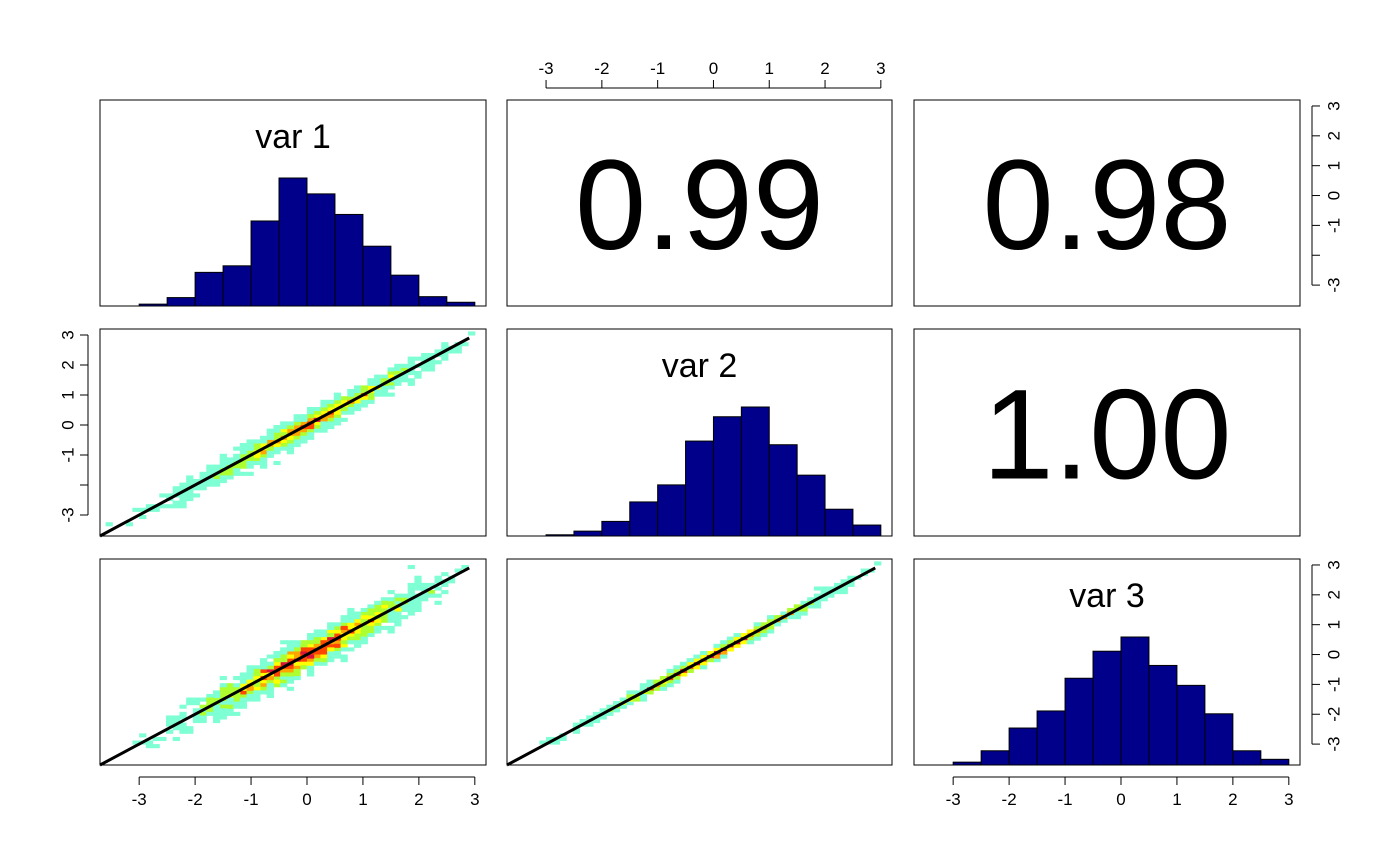  Describe the element at coordinates (293, 137) in the screenshot. I see `variable-label: var 1` at that location.